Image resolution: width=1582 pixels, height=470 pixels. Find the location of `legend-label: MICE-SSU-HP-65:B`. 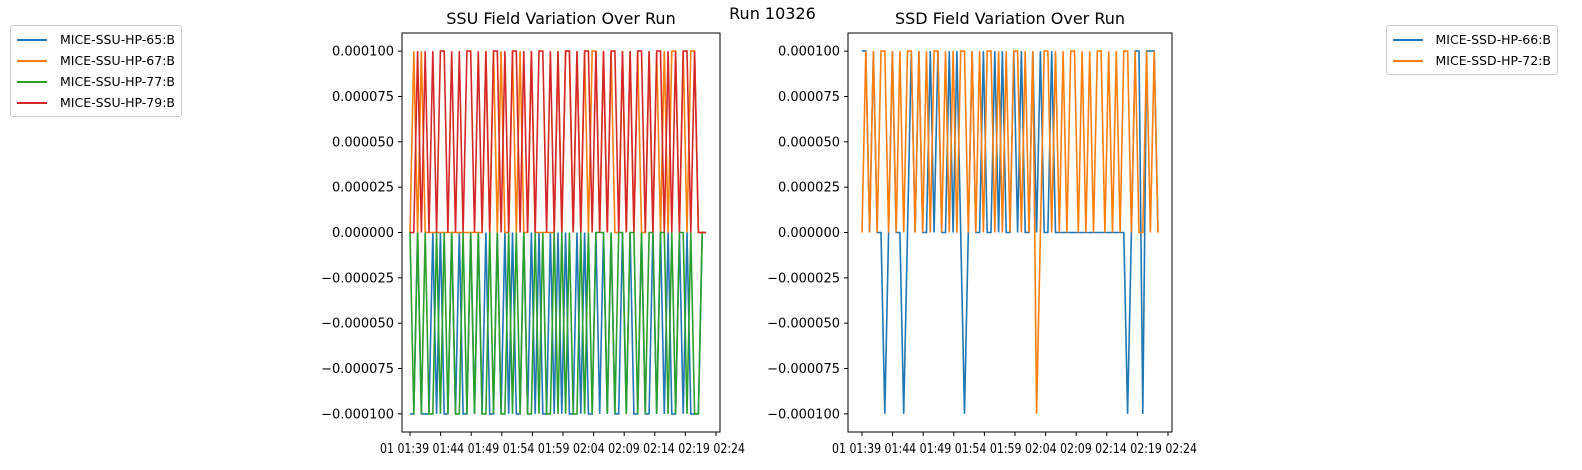

legend-label: MICE-SSU-HP-65:B is located at coordinates (118, 39).